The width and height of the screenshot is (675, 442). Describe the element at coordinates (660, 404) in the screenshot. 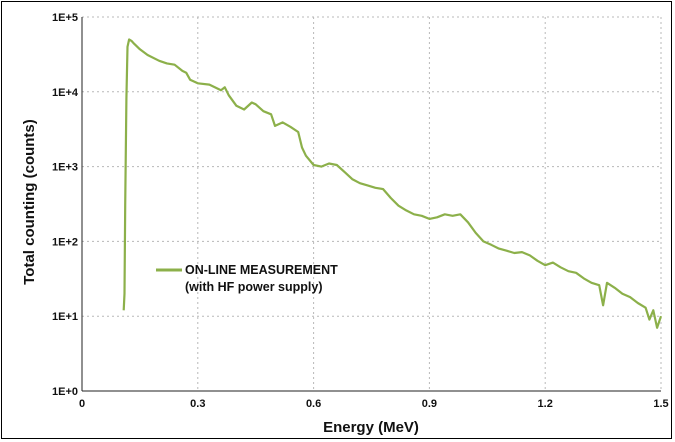

I see `x-tick-label: 1.5` at that location.